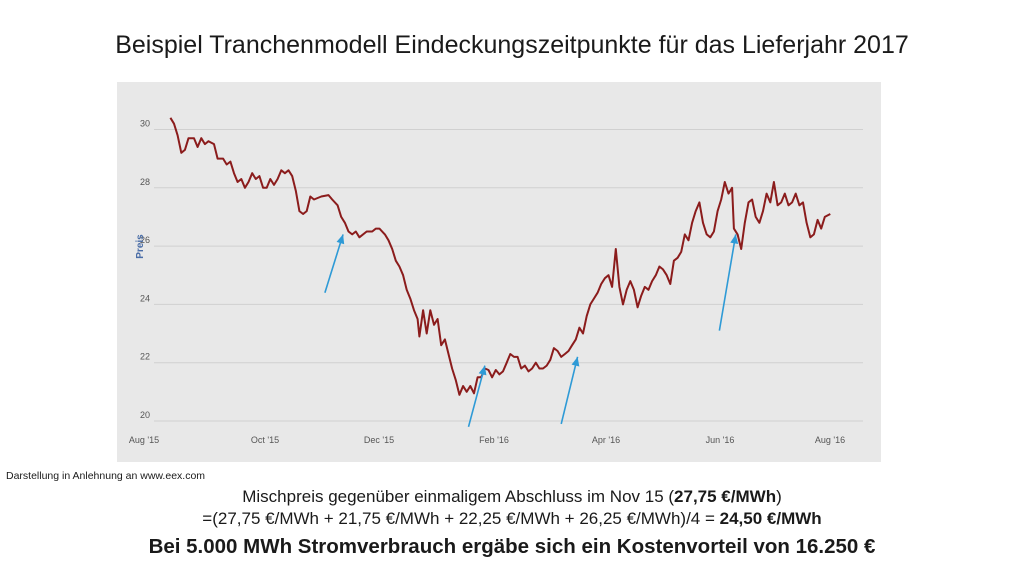  What do you see at coordinates (725, 496) in the screenshot?
I see `mix-price-bold: 27,75 €/MWh` at bounding box center [725, 496].